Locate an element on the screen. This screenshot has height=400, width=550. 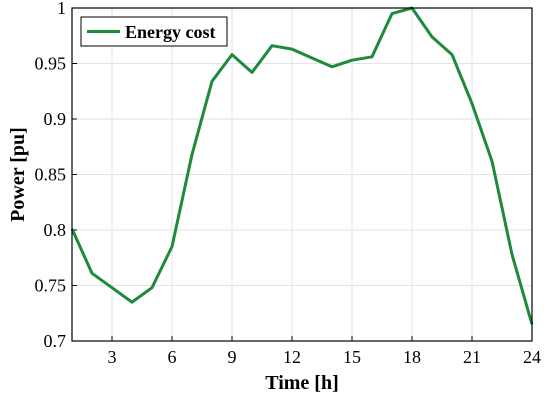
x-tick-label: 18 is located at coordinates (412, 357).